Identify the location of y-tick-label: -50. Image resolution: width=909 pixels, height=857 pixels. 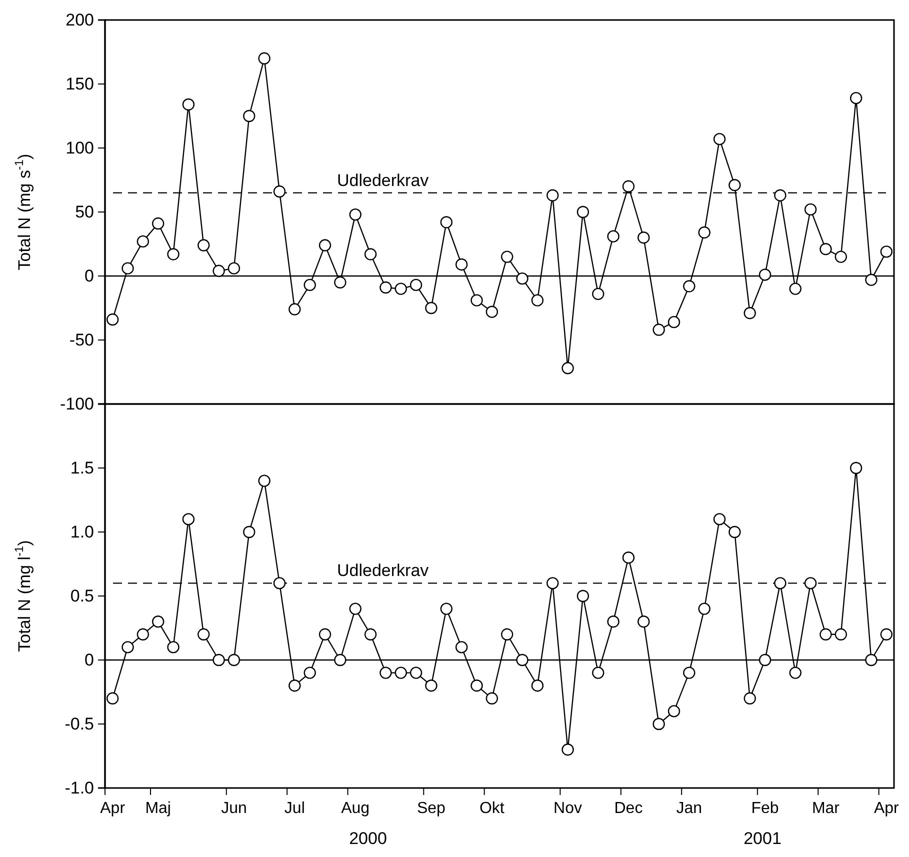
(81, 340).